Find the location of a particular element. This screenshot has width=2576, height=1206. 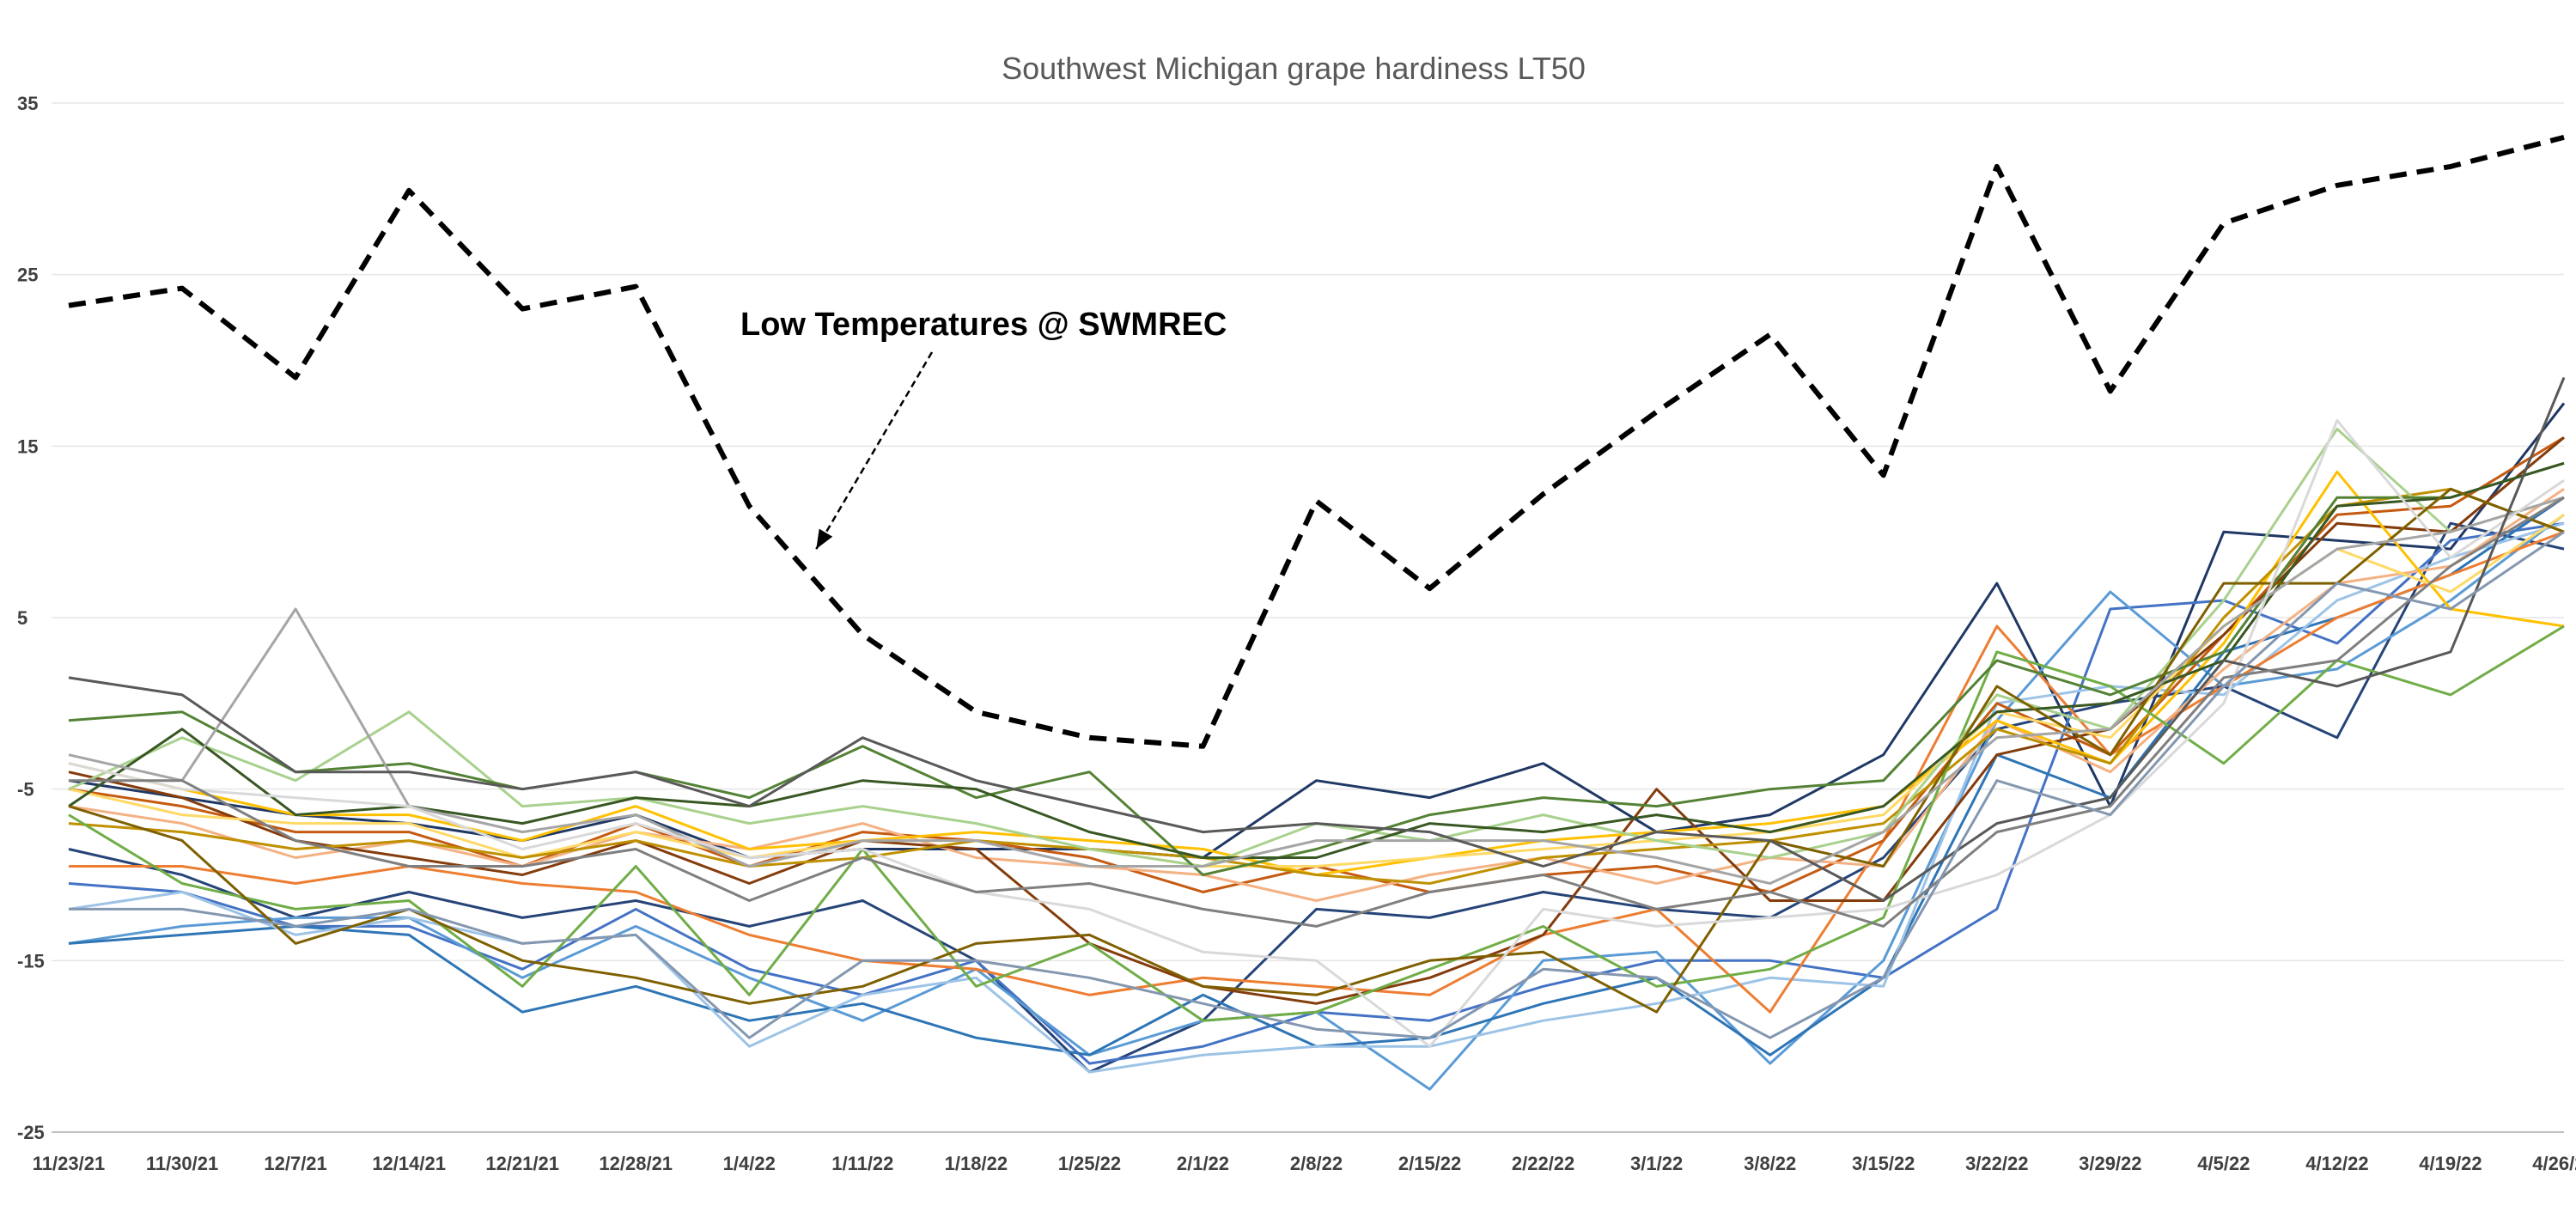

y-tick-label: 15 is located at coordinates (27, 446).